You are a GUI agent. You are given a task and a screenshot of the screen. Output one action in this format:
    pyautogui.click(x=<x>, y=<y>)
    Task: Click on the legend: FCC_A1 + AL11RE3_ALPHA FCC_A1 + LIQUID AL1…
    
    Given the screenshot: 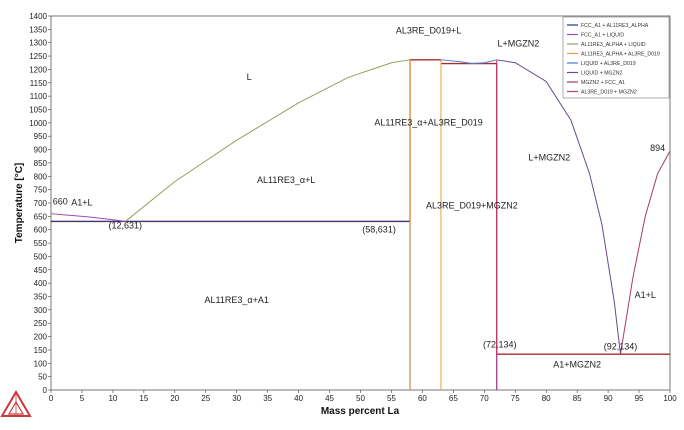 What is the action you would take?
    pyautogui.click(x=616, y=57)
    